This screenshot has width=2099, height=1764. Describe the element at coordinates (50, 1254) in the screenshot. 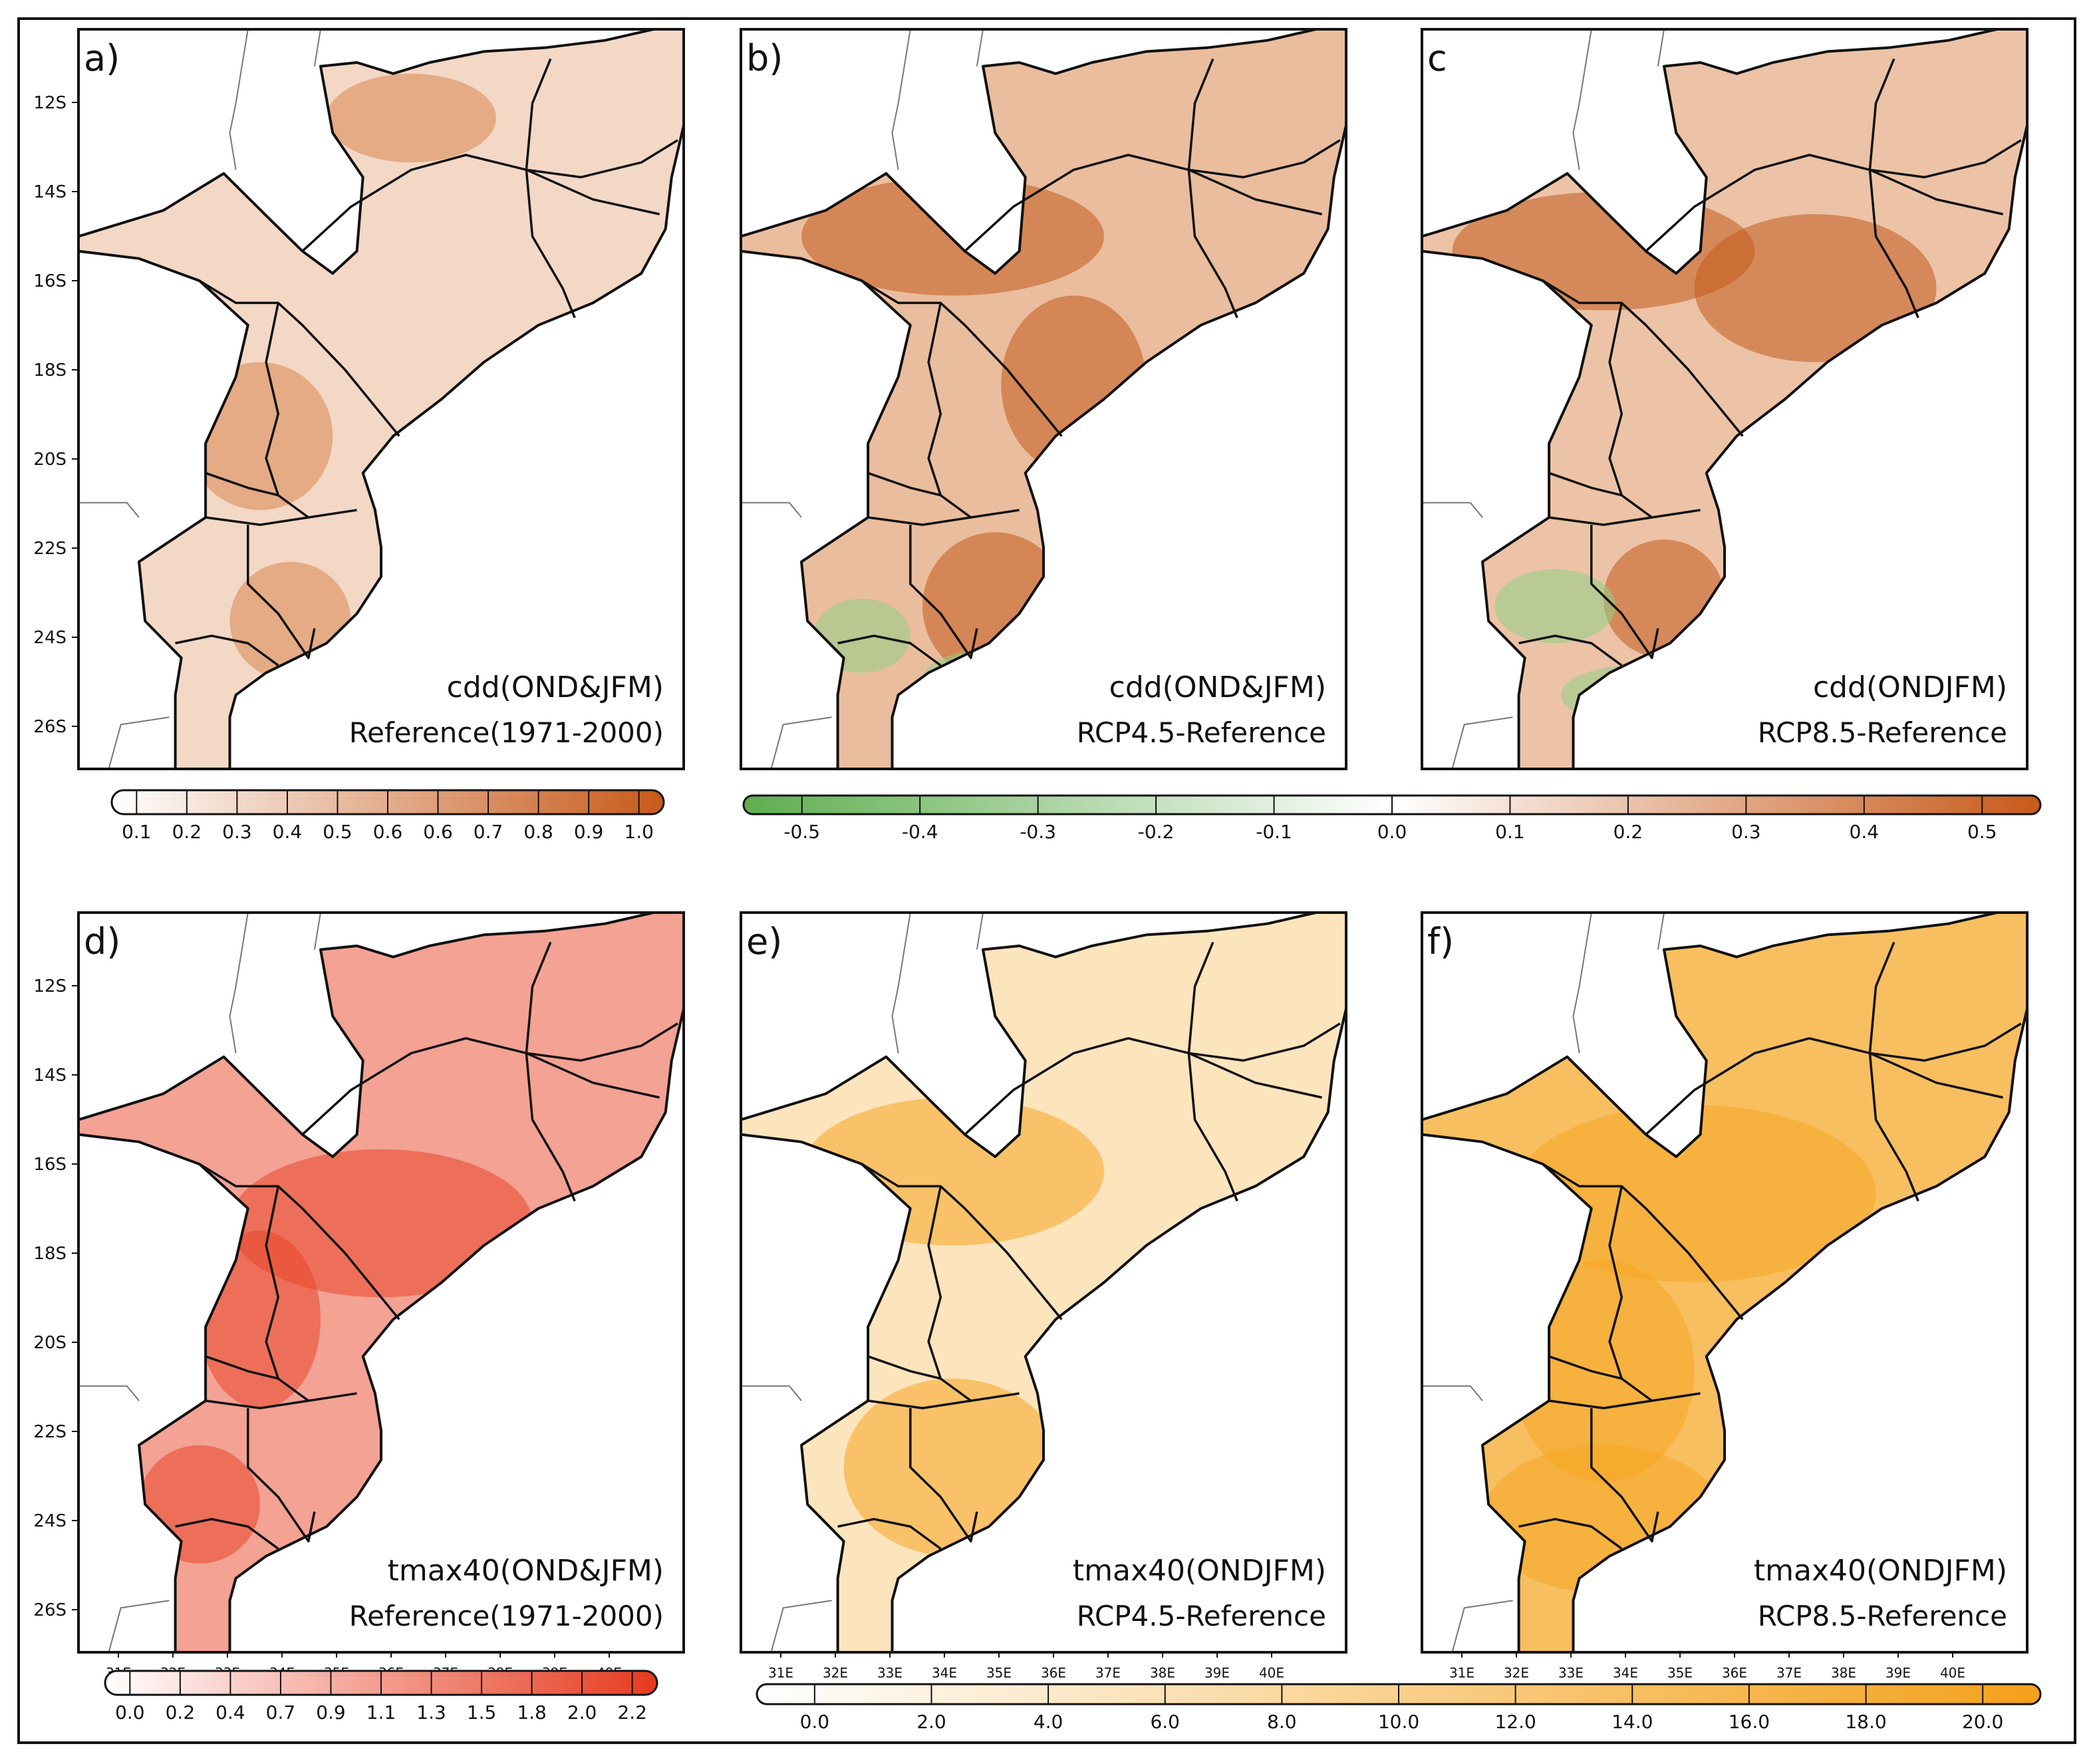

I see `lat-label: 18S` at that location.